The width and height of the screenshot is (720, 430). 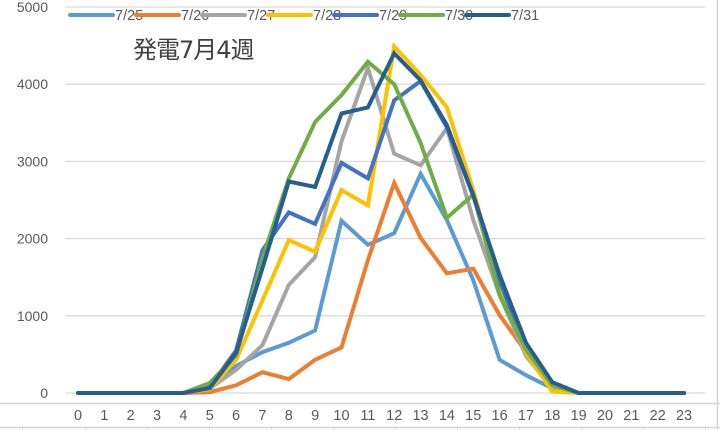 I want to click on x-tick-label: 18, so click(x=552, y=416).